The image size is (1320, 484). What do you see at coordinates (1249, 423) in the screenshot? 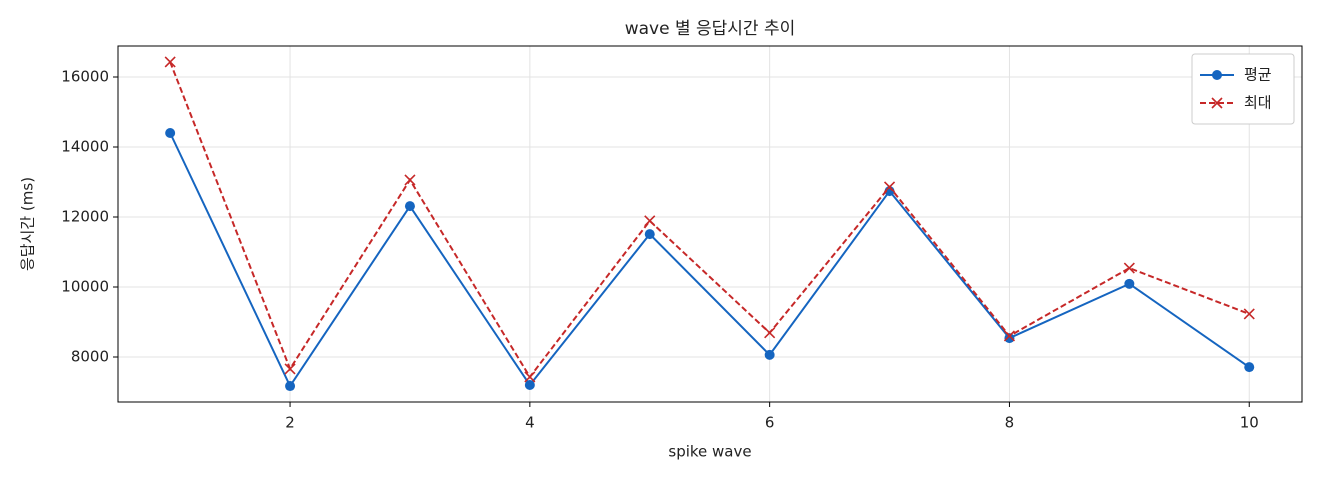
I see `x-tick-label: 10` at bounding box center [1249, 423].